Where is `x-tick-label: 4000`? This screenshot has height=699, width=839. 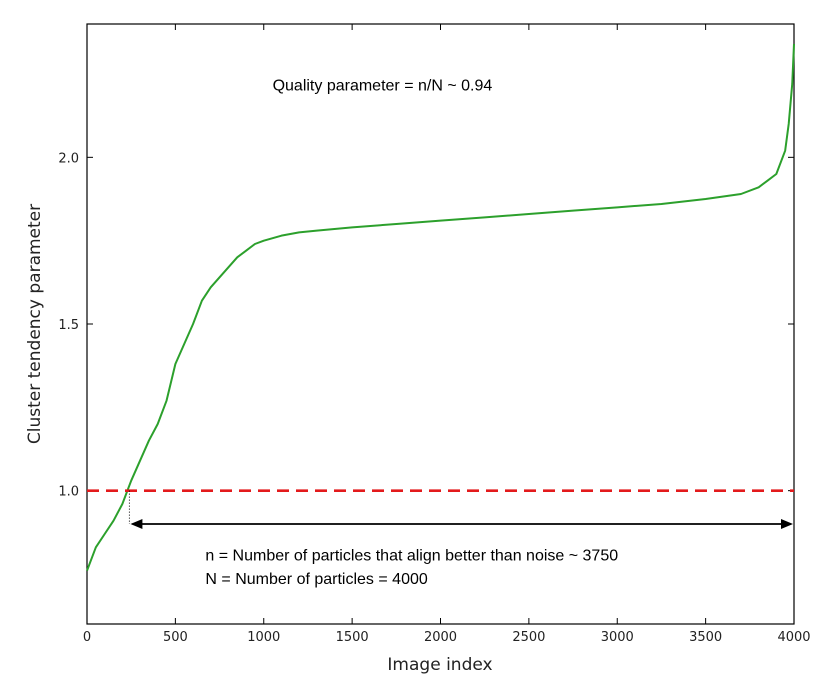
x-tick-label: 4000 is located at coordinates (793, 637).